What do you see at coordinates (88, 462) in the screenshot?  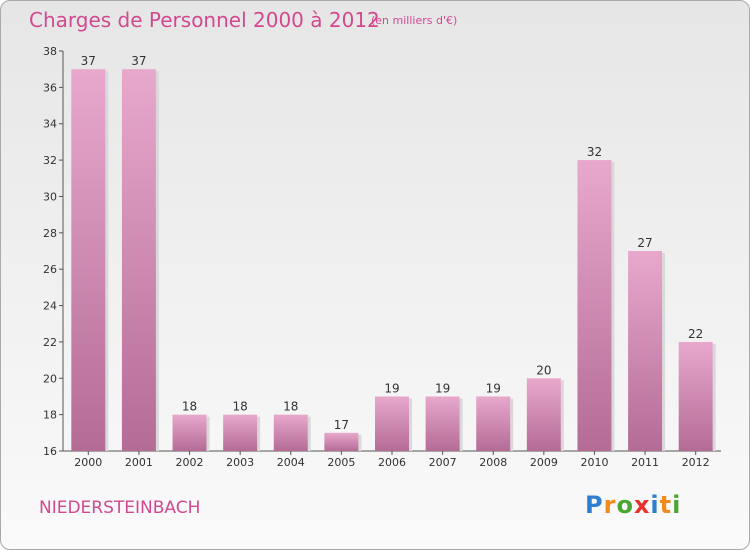 I see `x-tick-label: 2000` at bounding box center [88, 462].